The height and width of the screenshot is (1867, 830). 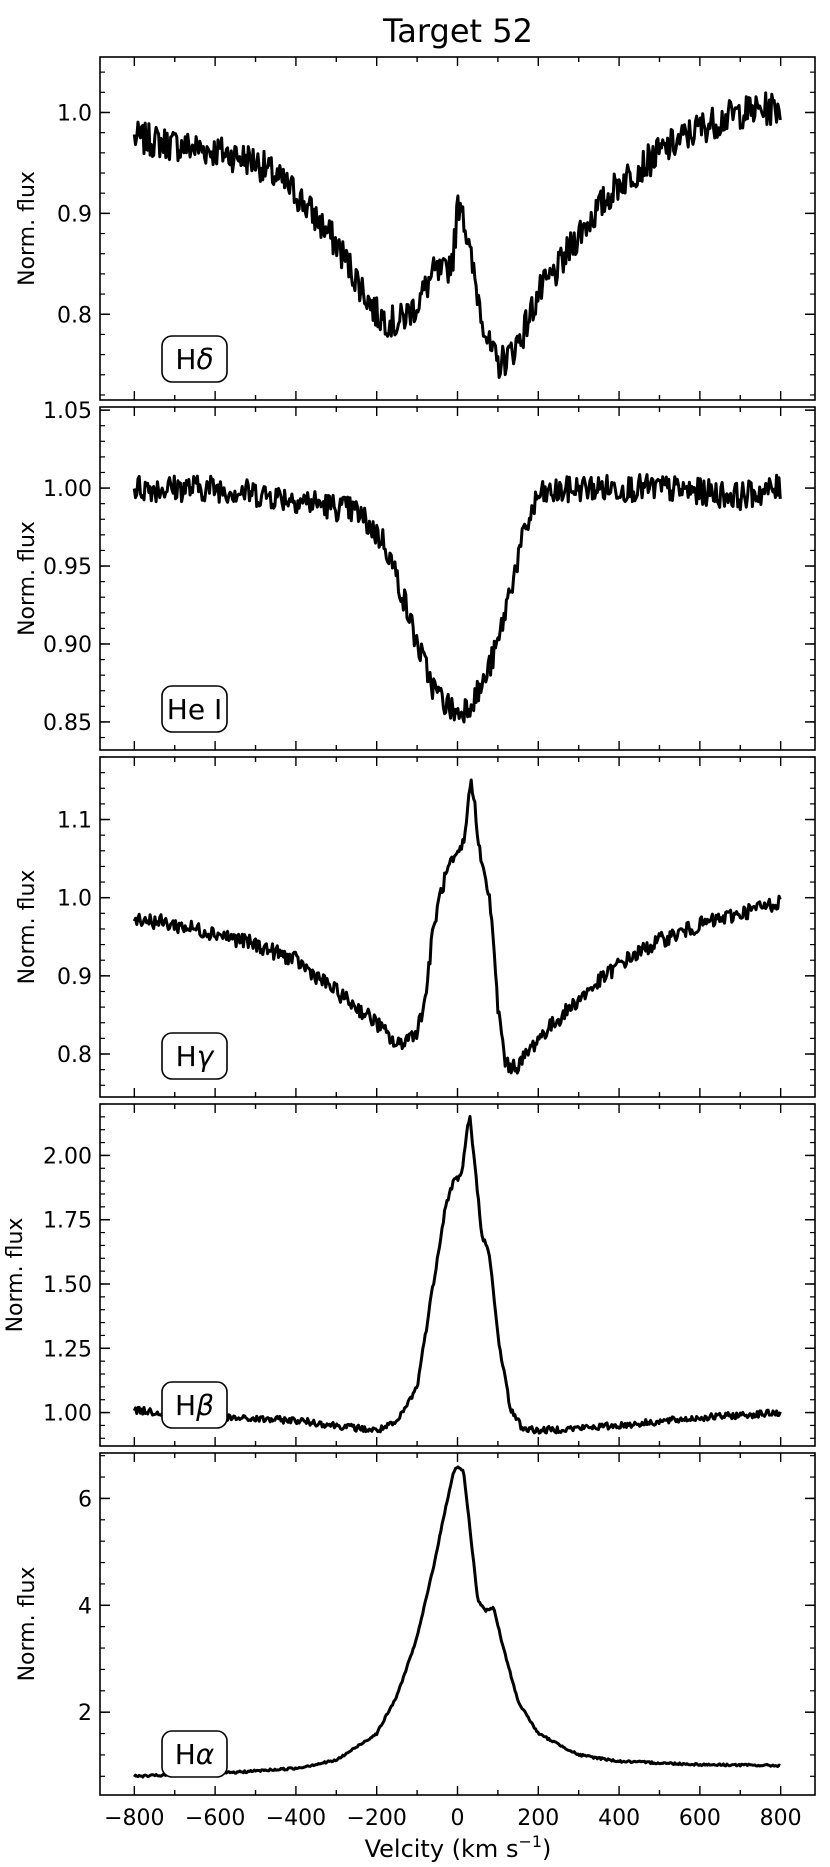 I want to click on x-tick-label: 0, so click(x=458, y=1818).